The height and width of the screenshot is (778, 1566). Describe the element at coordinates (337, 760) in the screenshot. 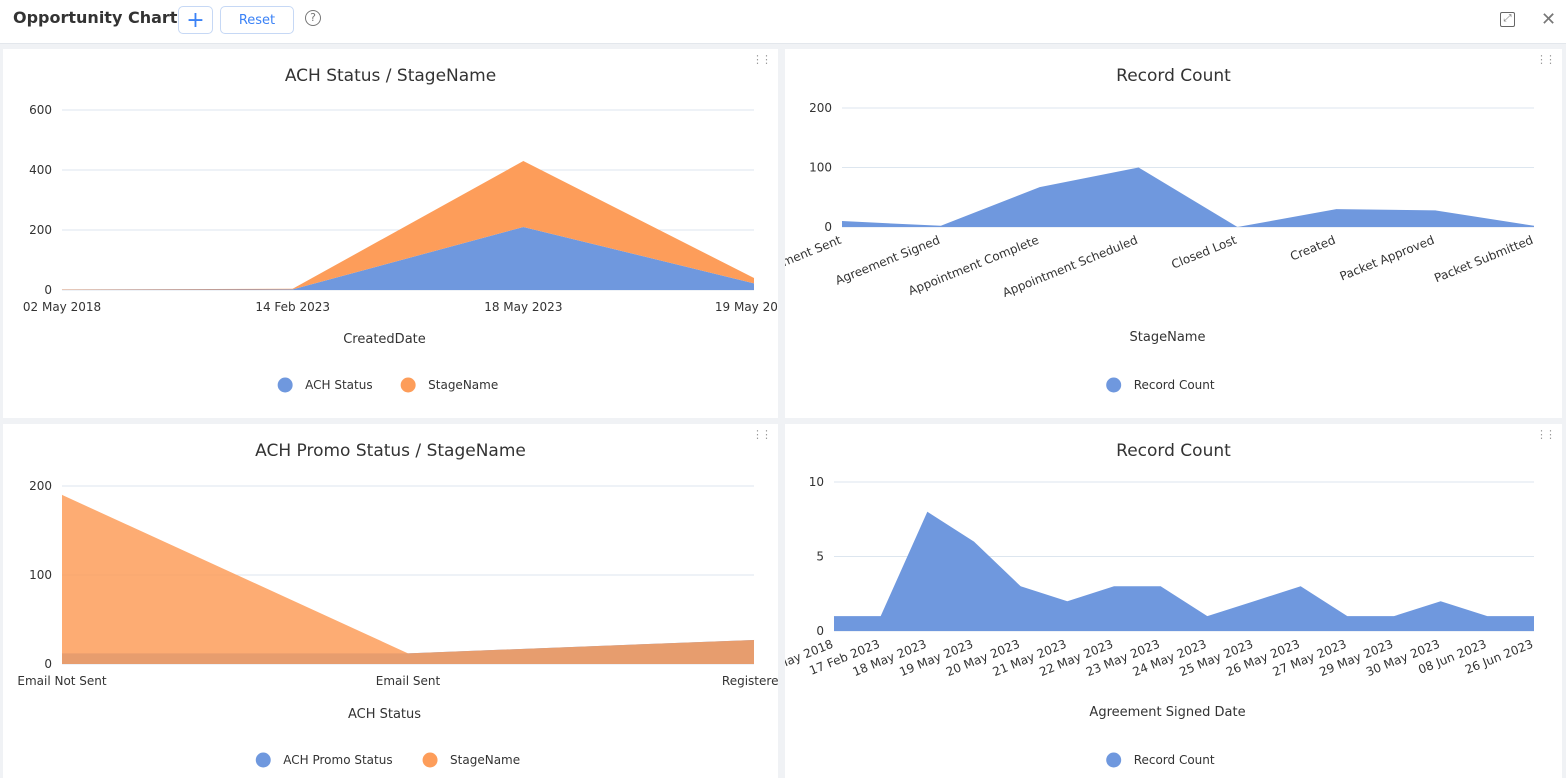

I see `legend-label: ACH Promo Status` at that location.